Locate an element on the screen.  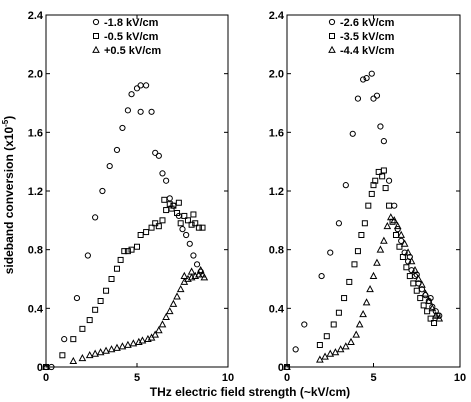
y-tick-label: 2.4 is located at coordinates (36, 16).